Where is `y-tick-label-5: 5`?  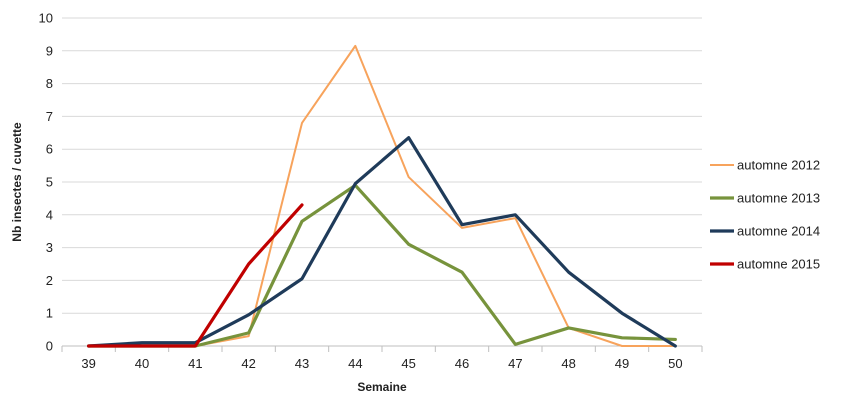 y-tick-label-5: 5 is located at coordinates (49, 182).